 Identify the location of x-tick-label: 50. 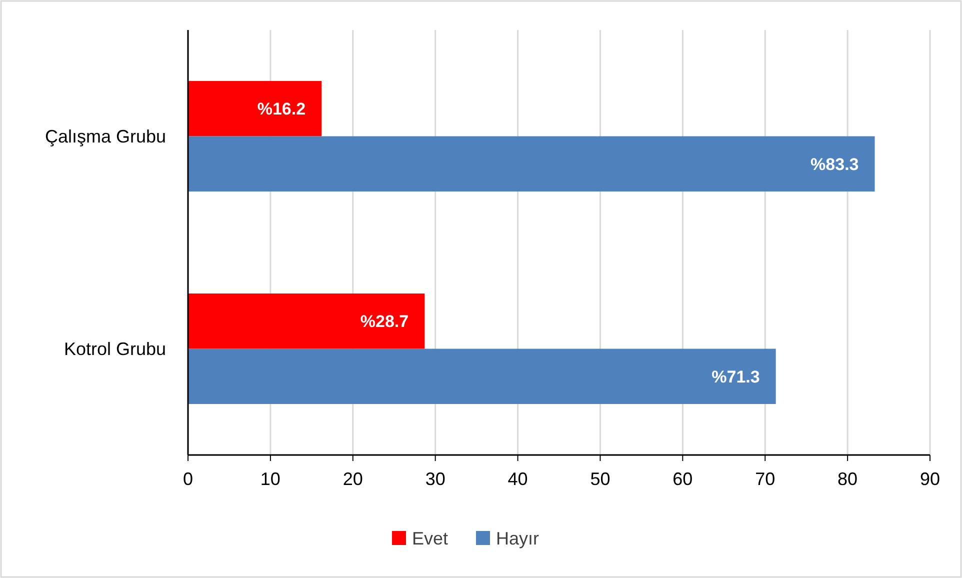
(600, 479).